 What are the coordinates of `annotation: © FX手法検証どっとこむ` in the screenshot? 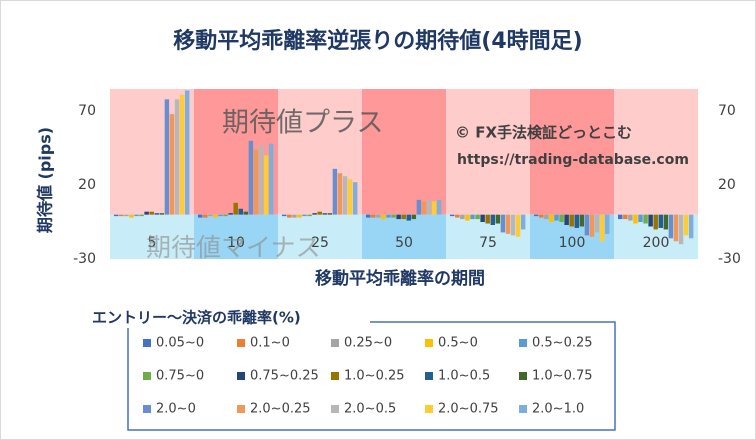 It's located at (543, 133).